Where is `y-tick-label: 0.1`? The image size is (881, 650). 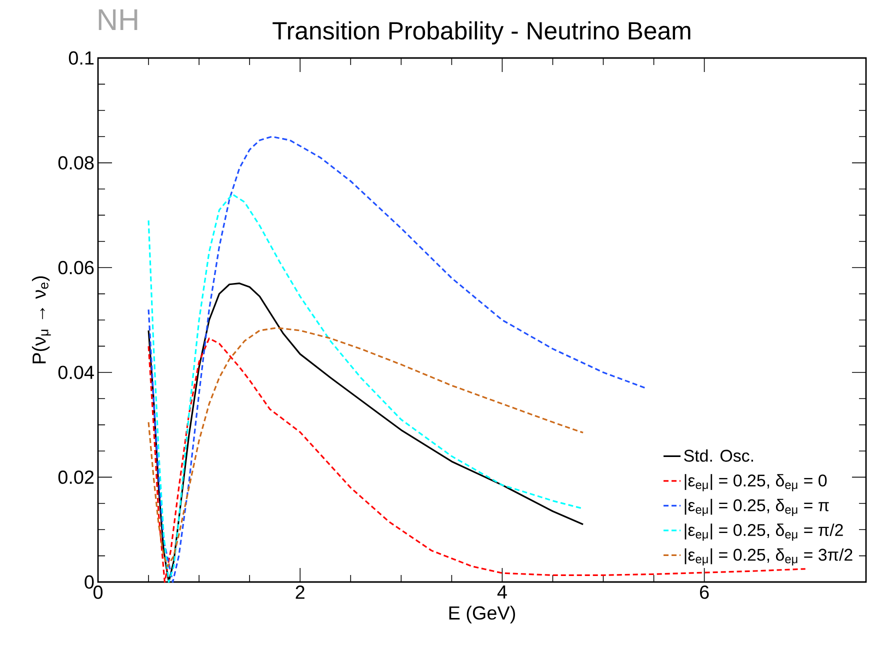 y-tick-label: 0.1 is located at coordinates (81, 58).